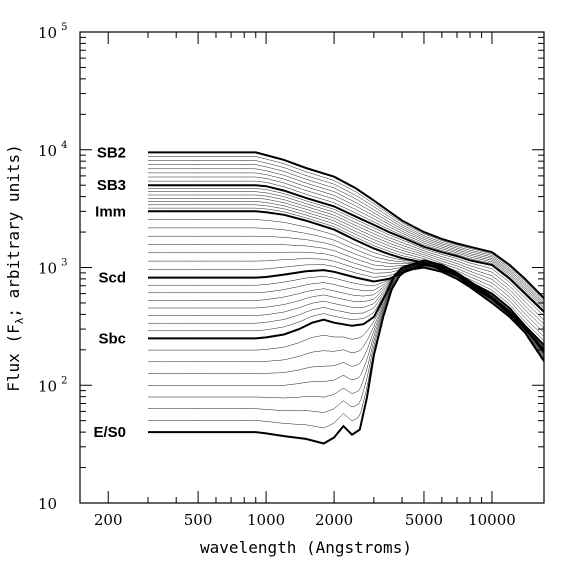 Image resolution: width=574 pixels, height=574 pixels. I want to click on series-line-scd, so click(346, 307).